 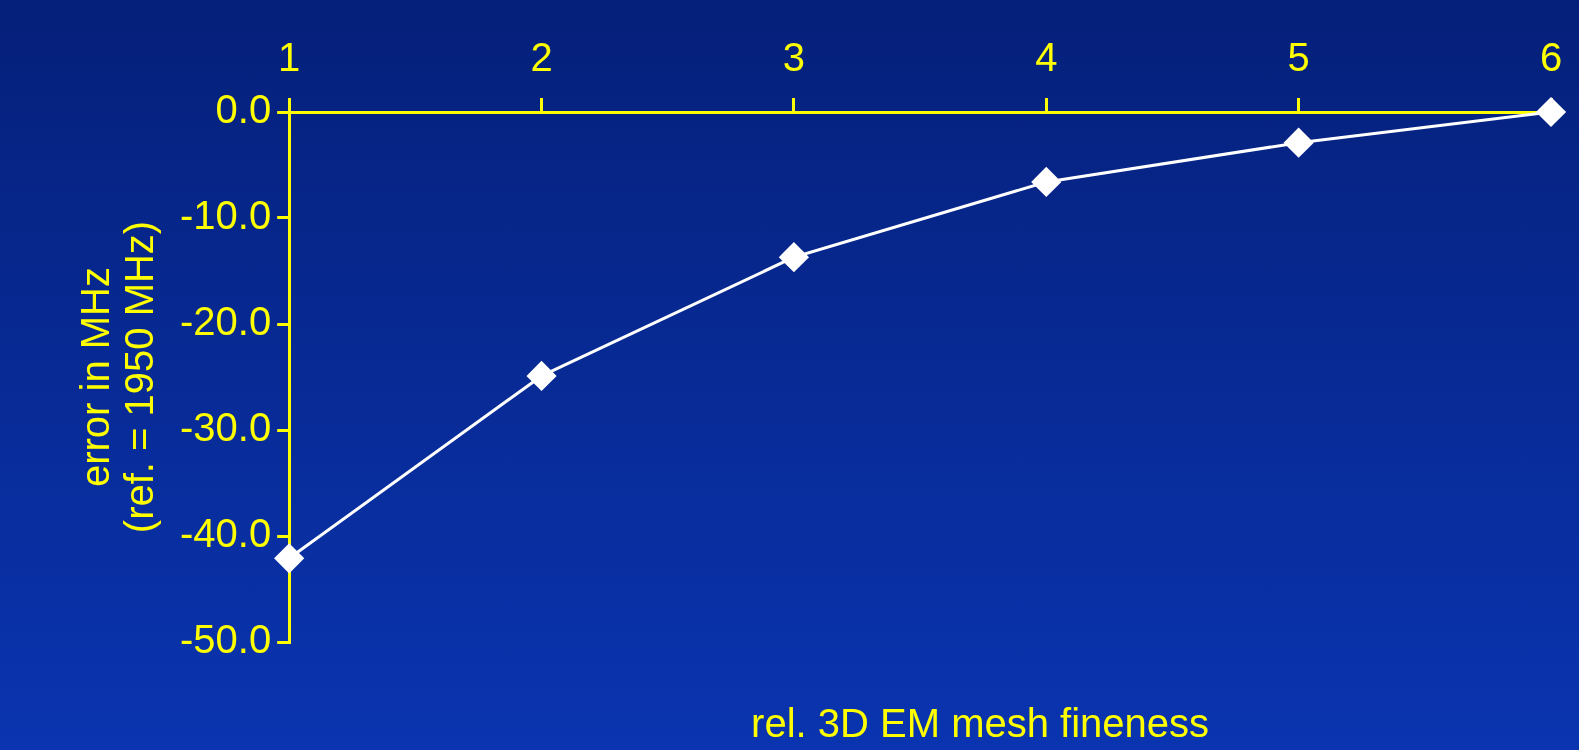 What do you see at coordinates (226, 427) in the screenshot?
I see `y-tick-label: -30.0` at bounding box center [226, 427].